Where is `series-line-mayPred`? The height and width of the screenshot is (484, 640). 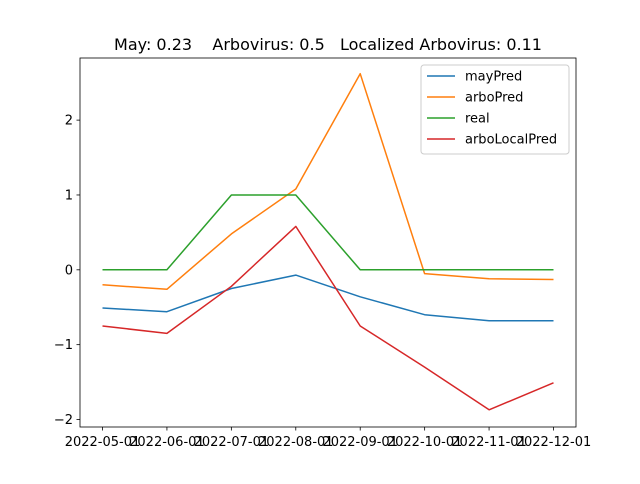 series-line-mayPred is located at coordinates (328, 298).